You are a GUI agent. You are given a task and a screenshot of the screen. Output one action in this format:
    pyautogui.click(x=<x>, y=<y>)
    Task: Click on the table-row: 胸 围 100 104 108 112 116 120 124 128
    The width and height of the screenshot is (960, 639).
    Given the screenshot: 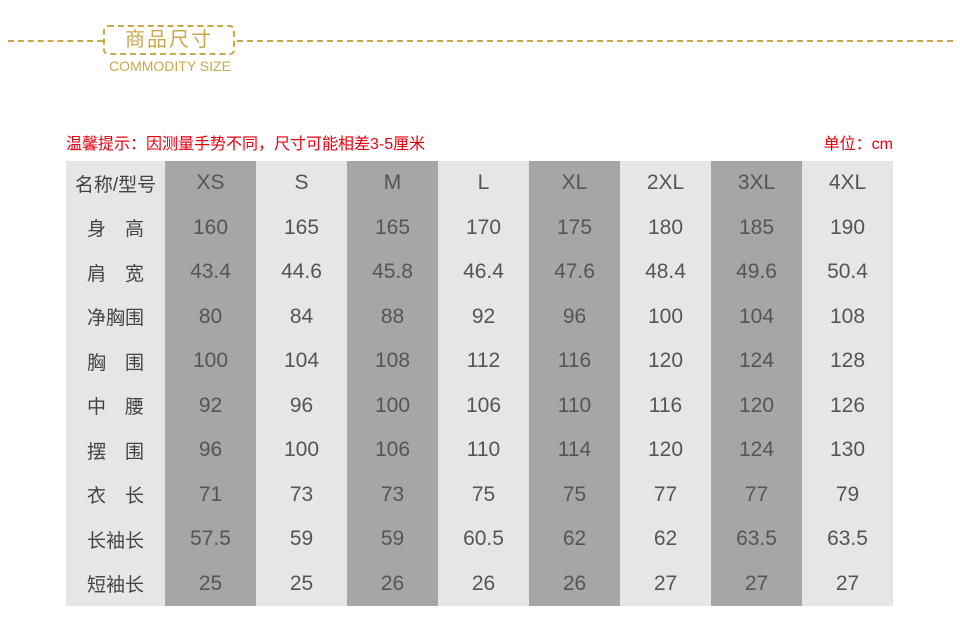 What is the action you would take?
    pyautogui.click(x=479, y=361)
    